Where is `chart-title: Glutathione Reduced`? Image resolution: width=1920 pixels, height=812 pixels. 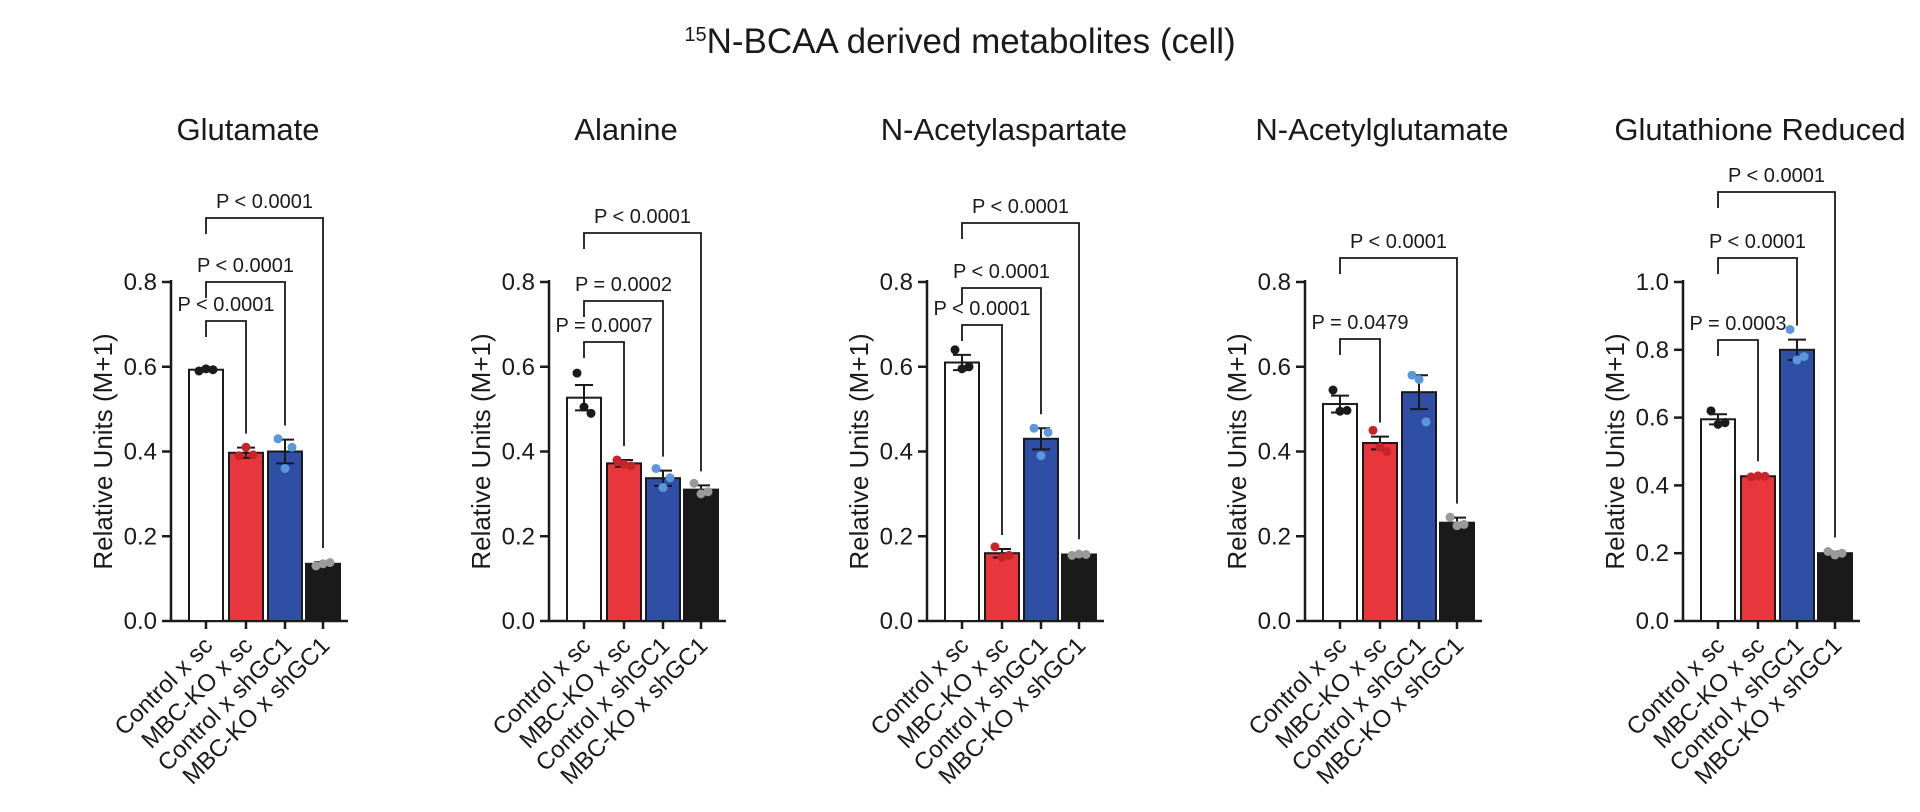 chart-title: Glutathione Reduced is located at coordinates (1759, 129).